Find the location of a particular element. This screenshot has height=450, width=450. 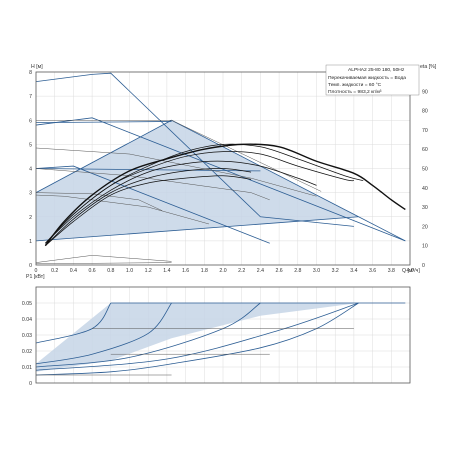

x-tick-label: 4.0 is located at coordinates (409, 271).